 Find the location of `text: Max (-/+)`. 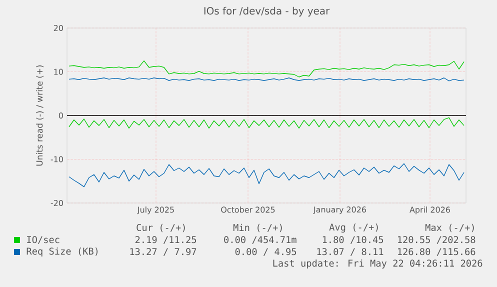

text: Max (-/+) is located at coordinates (449, 228).